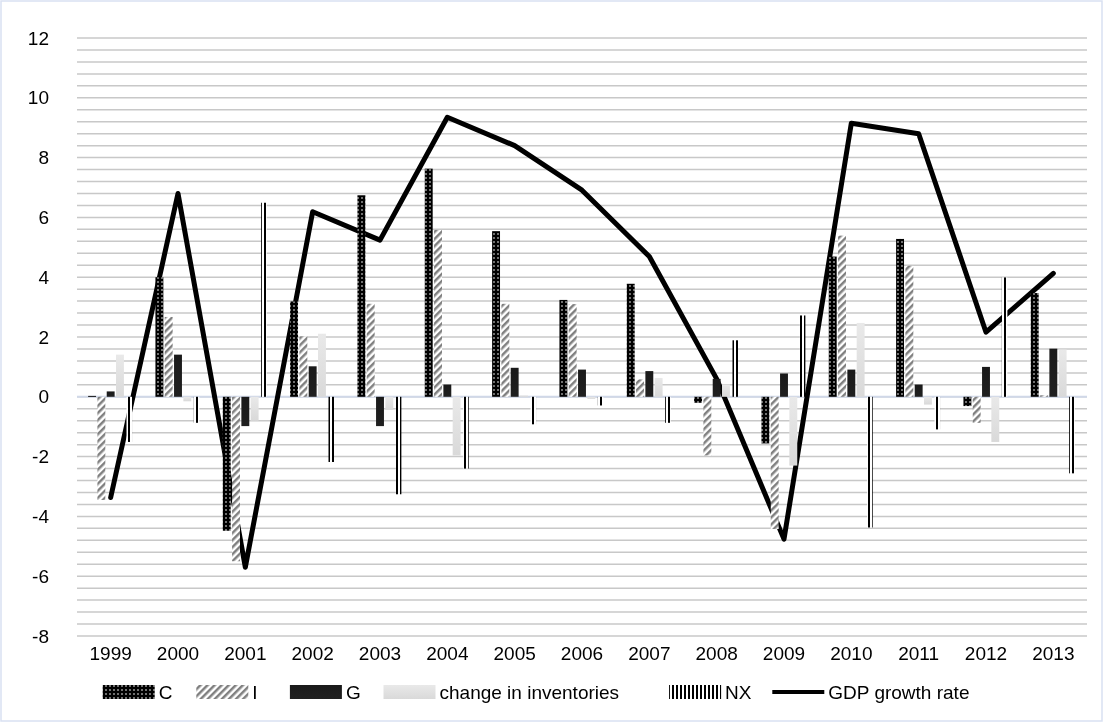 This screenshot has height=722, width=1103. Describe the element at coordinates (919, 653) in the screenshot. I see `x-tick-label: 2011` at that location.